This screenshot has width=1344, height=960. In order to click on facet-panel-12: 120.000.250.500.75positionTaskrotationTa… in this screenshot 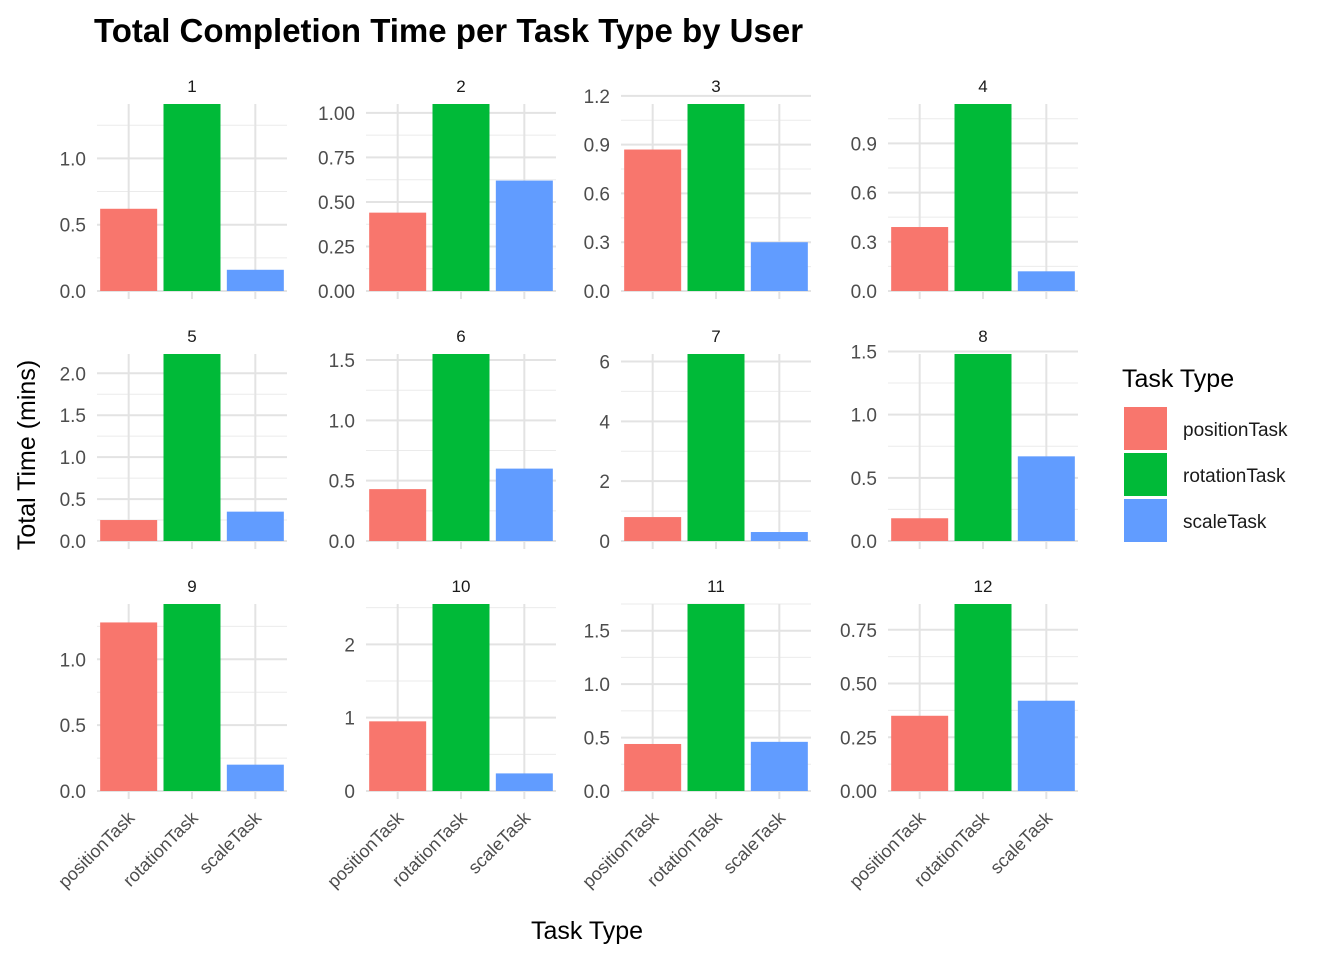, I will do `click(959, 734)`.